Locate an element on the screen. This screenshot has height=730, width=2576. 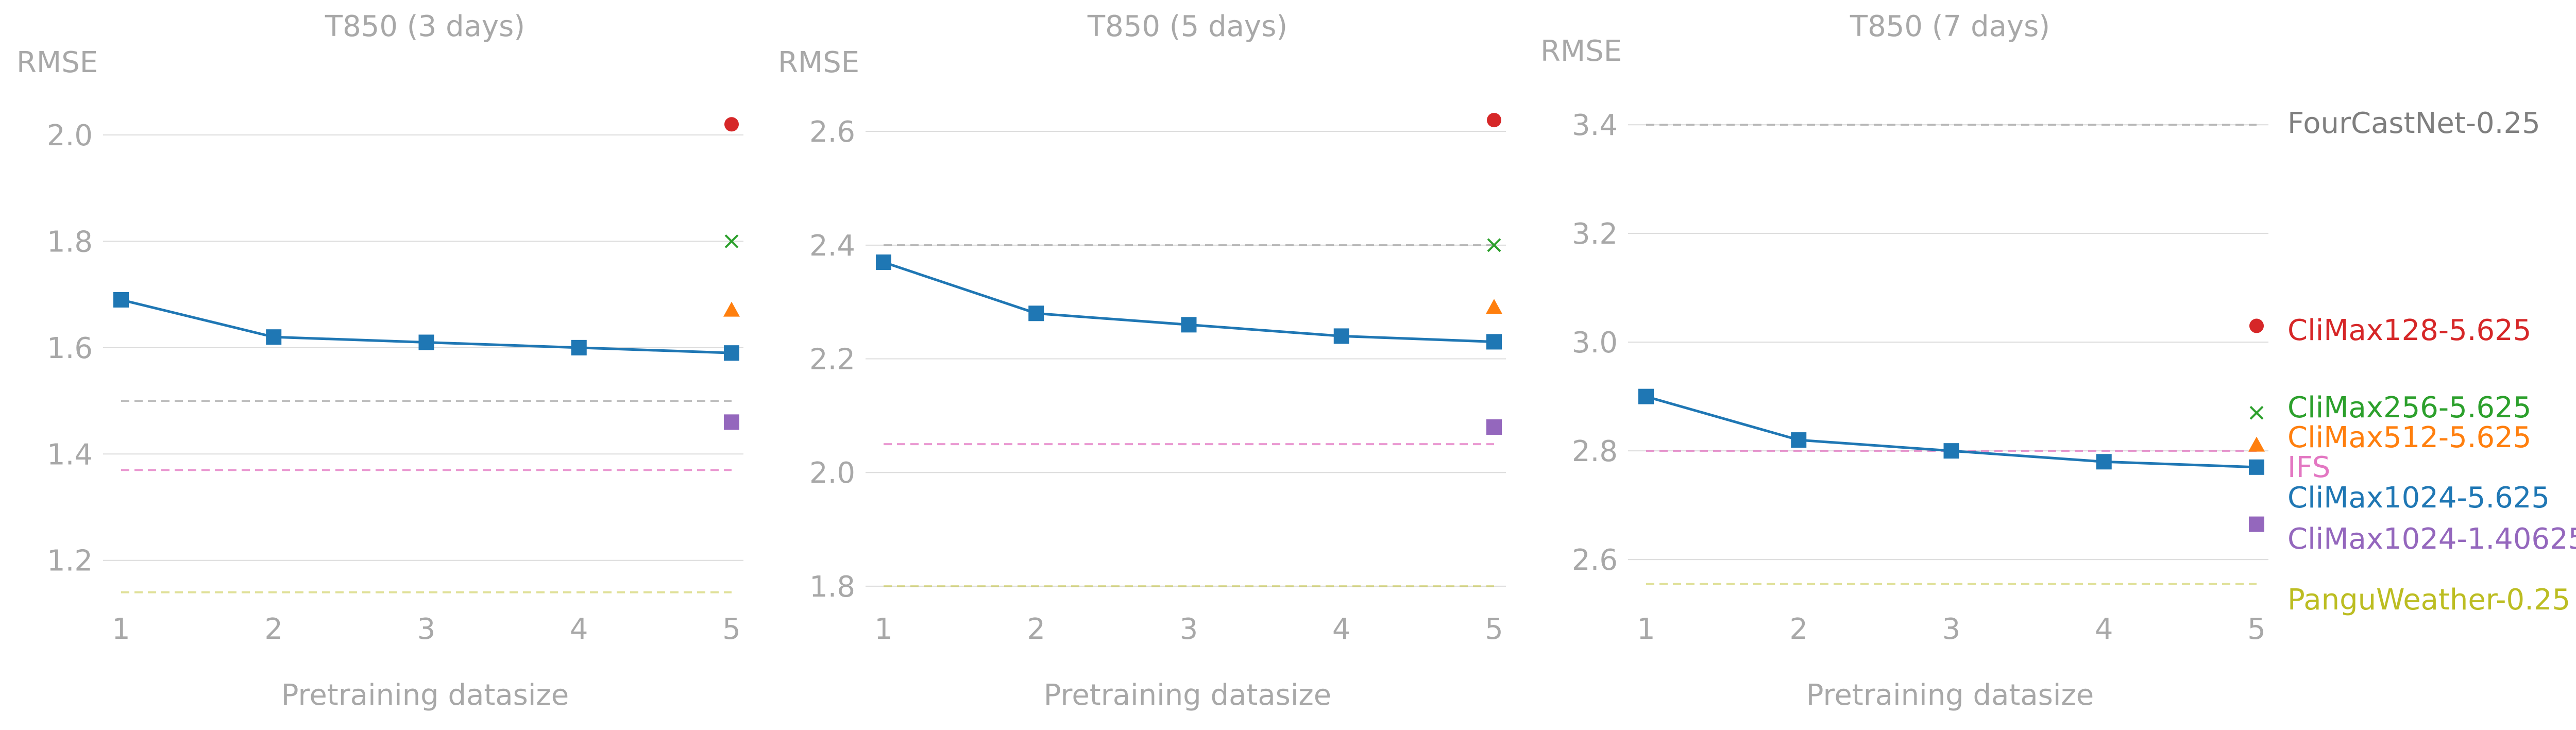
y-tick-label: 2.4 is located at coordinates (832, 246).